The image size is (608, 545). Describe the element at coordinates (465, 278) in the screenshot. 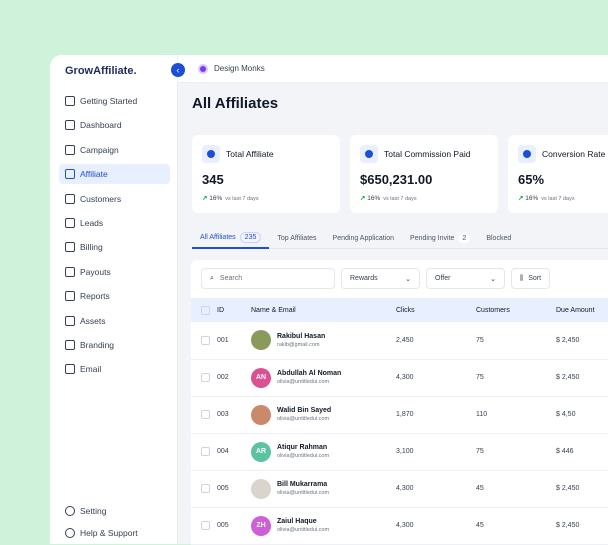

I see `offer-dropdown: Offer ⌄` at that location.